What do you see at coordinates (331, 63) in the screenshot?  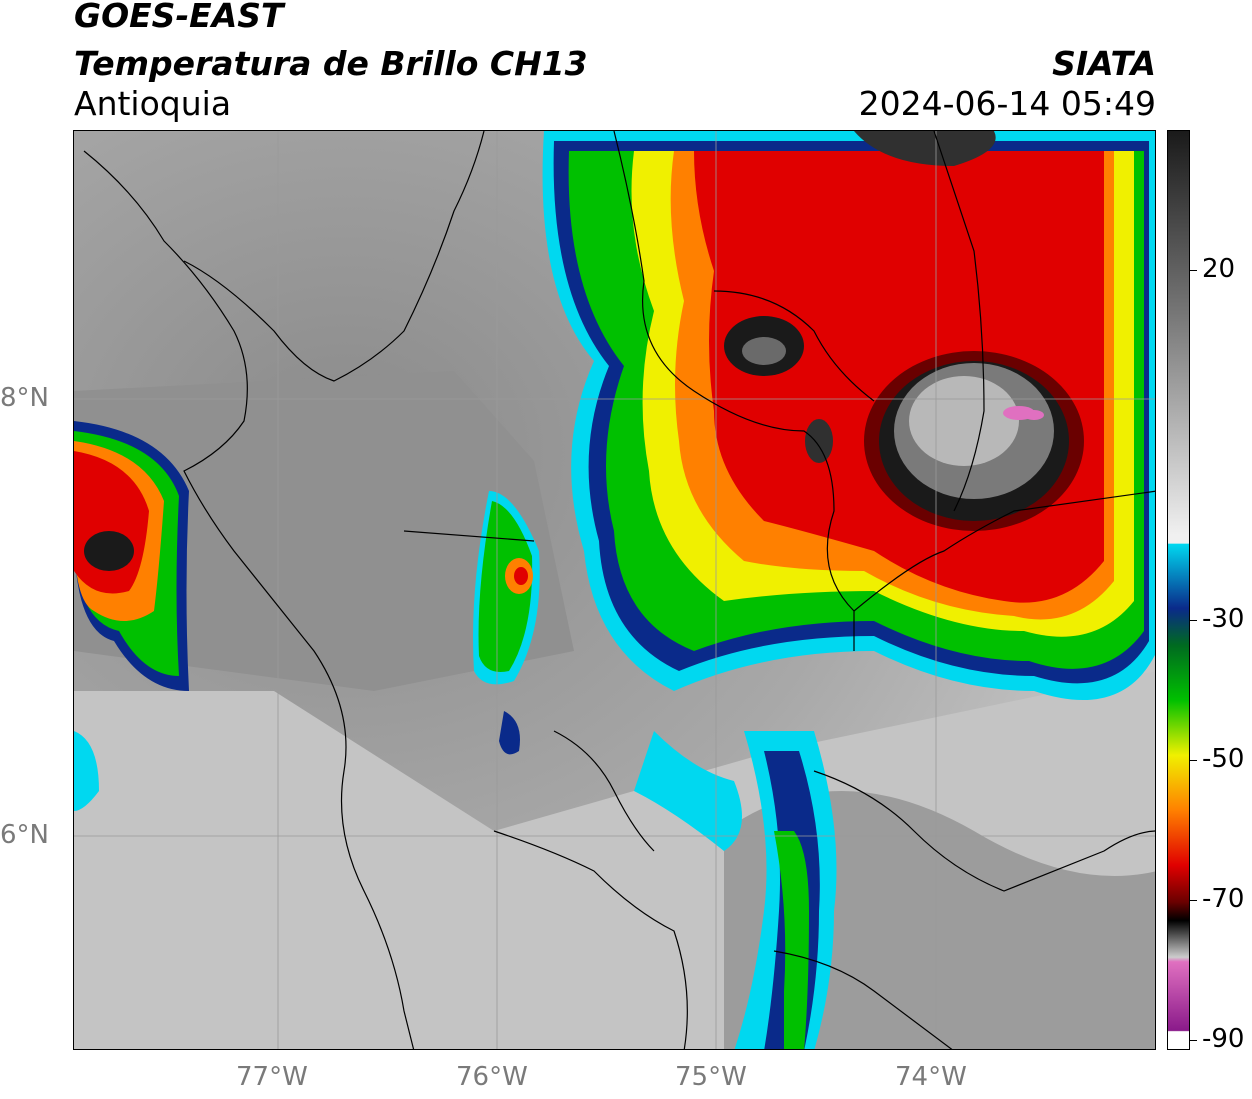 I see `title-product: Temperatura de Brillo CH13` at bounding box center [331, 63].